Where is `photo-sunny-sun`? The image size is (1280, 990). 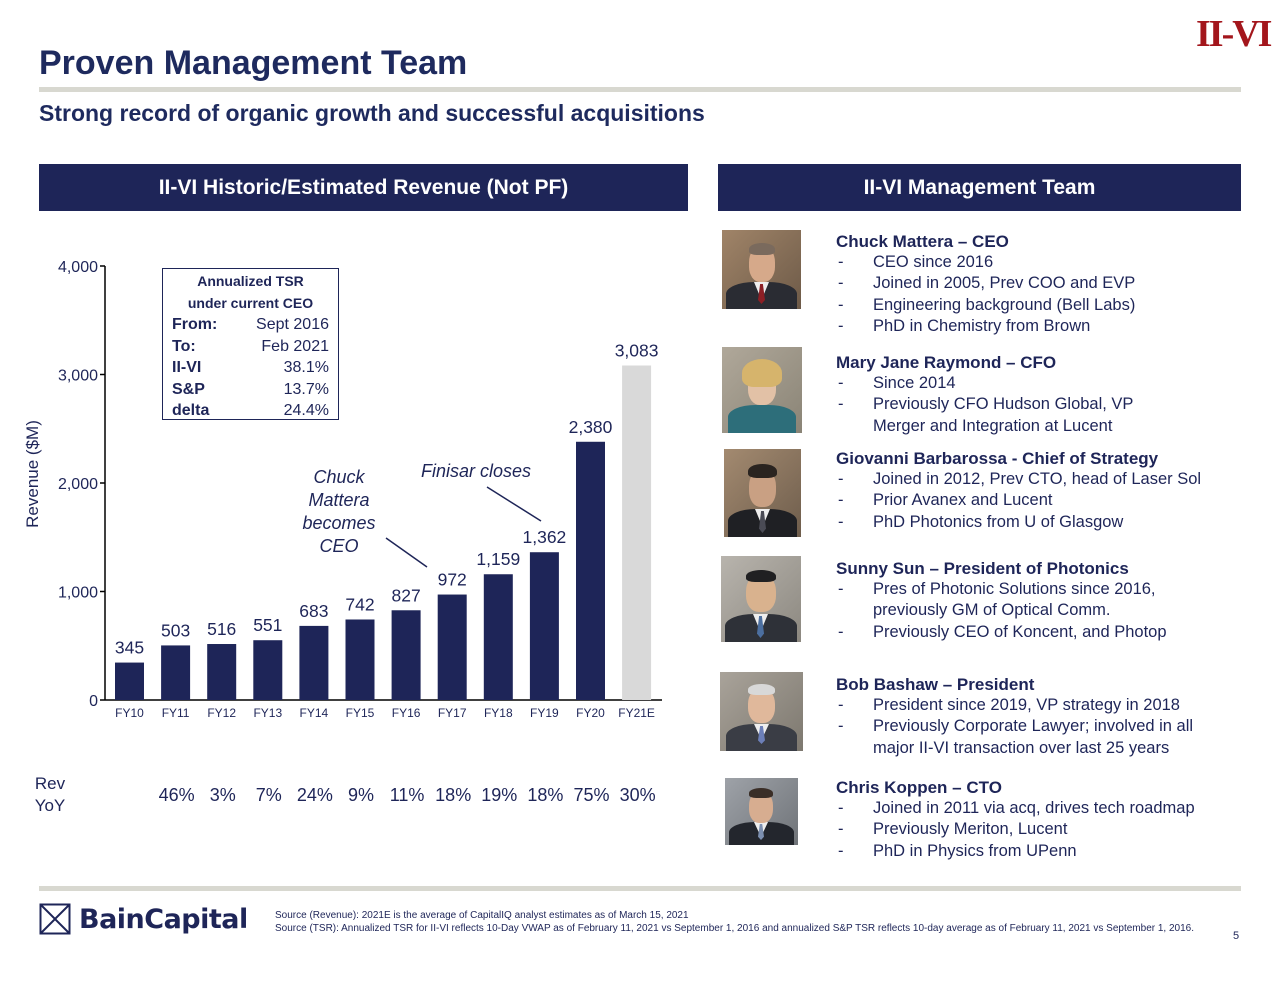
photo-sunny-sun is located at coordinates (761, 599).